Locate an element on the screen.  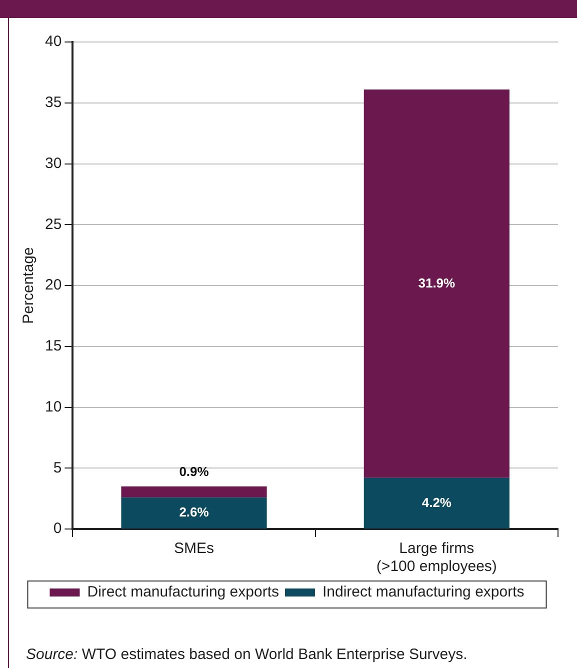
y-tick-label: 20 is located at coordinates (53, 285).